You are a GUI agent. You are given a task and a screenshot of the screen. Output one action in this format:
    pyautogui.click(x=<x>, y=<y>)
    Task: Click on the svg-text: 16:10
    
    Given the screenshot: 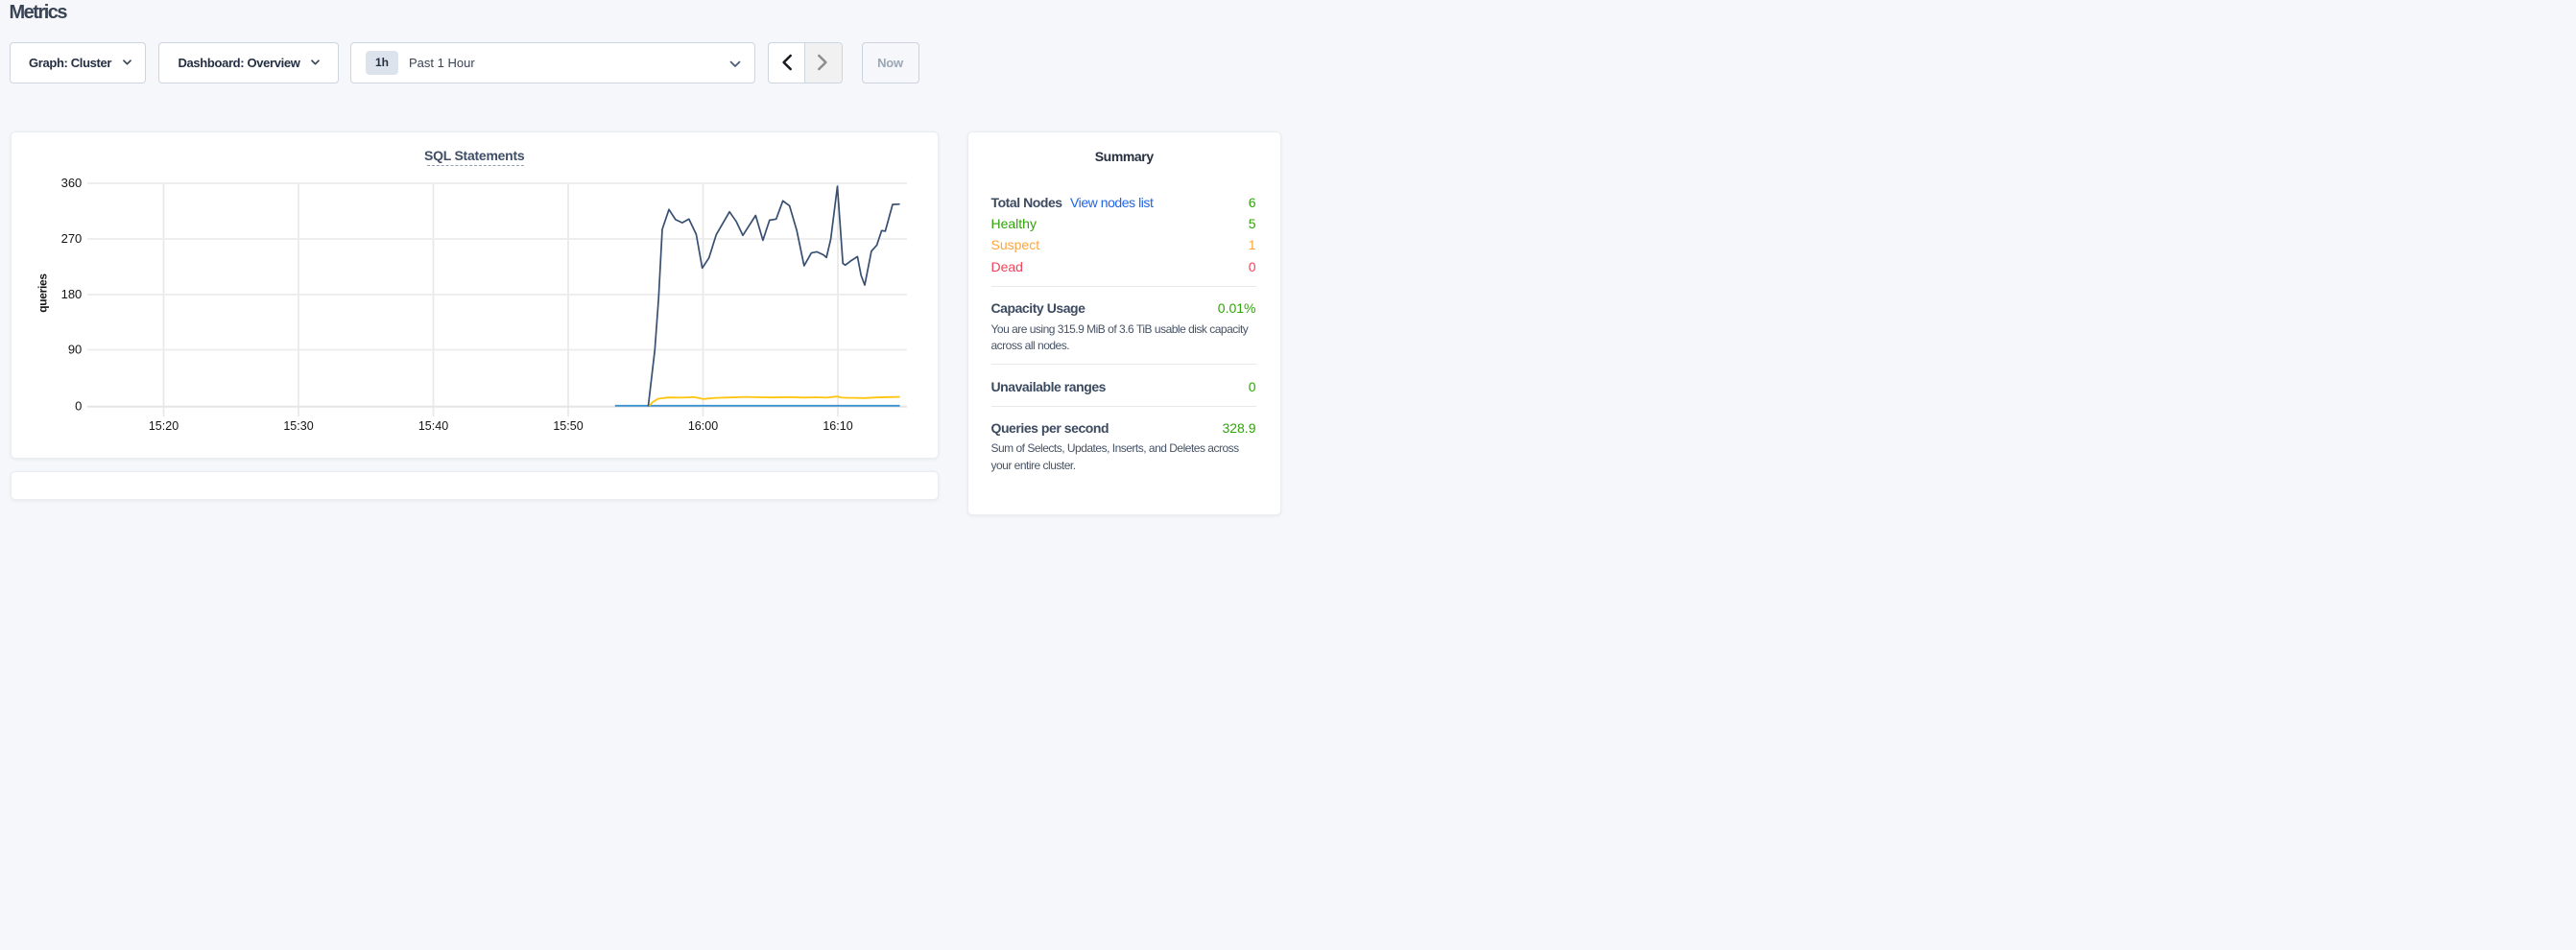 What is the action you would take?
    pyautogui.click(x=837, y=426)
    